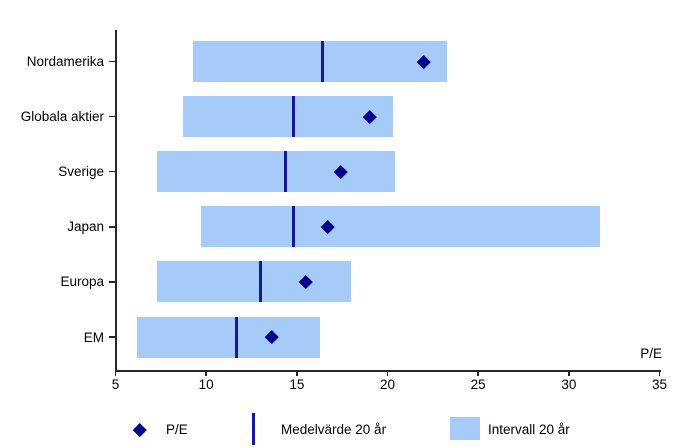 Image resolution: width=678 pixels, height=447 pixels. I want to click on category-label: Nordamerika, so click(65, 61).